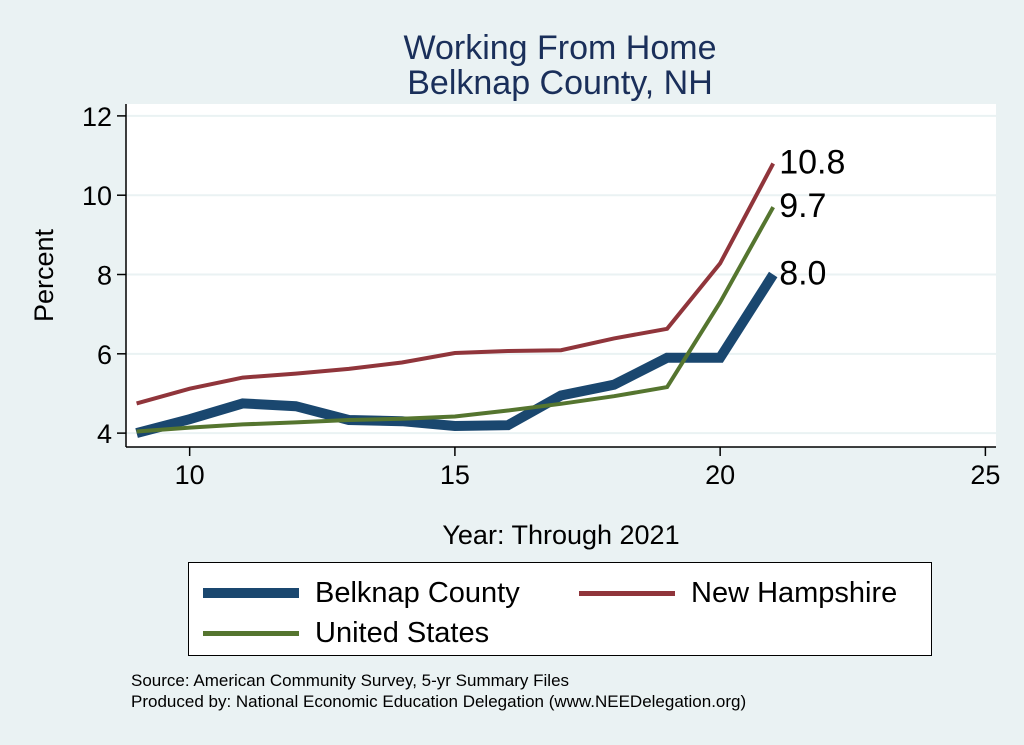 This screenshot has height=745, width=1024. I want to click on end-label-belknap-county: 8.0, so click(802, 274).